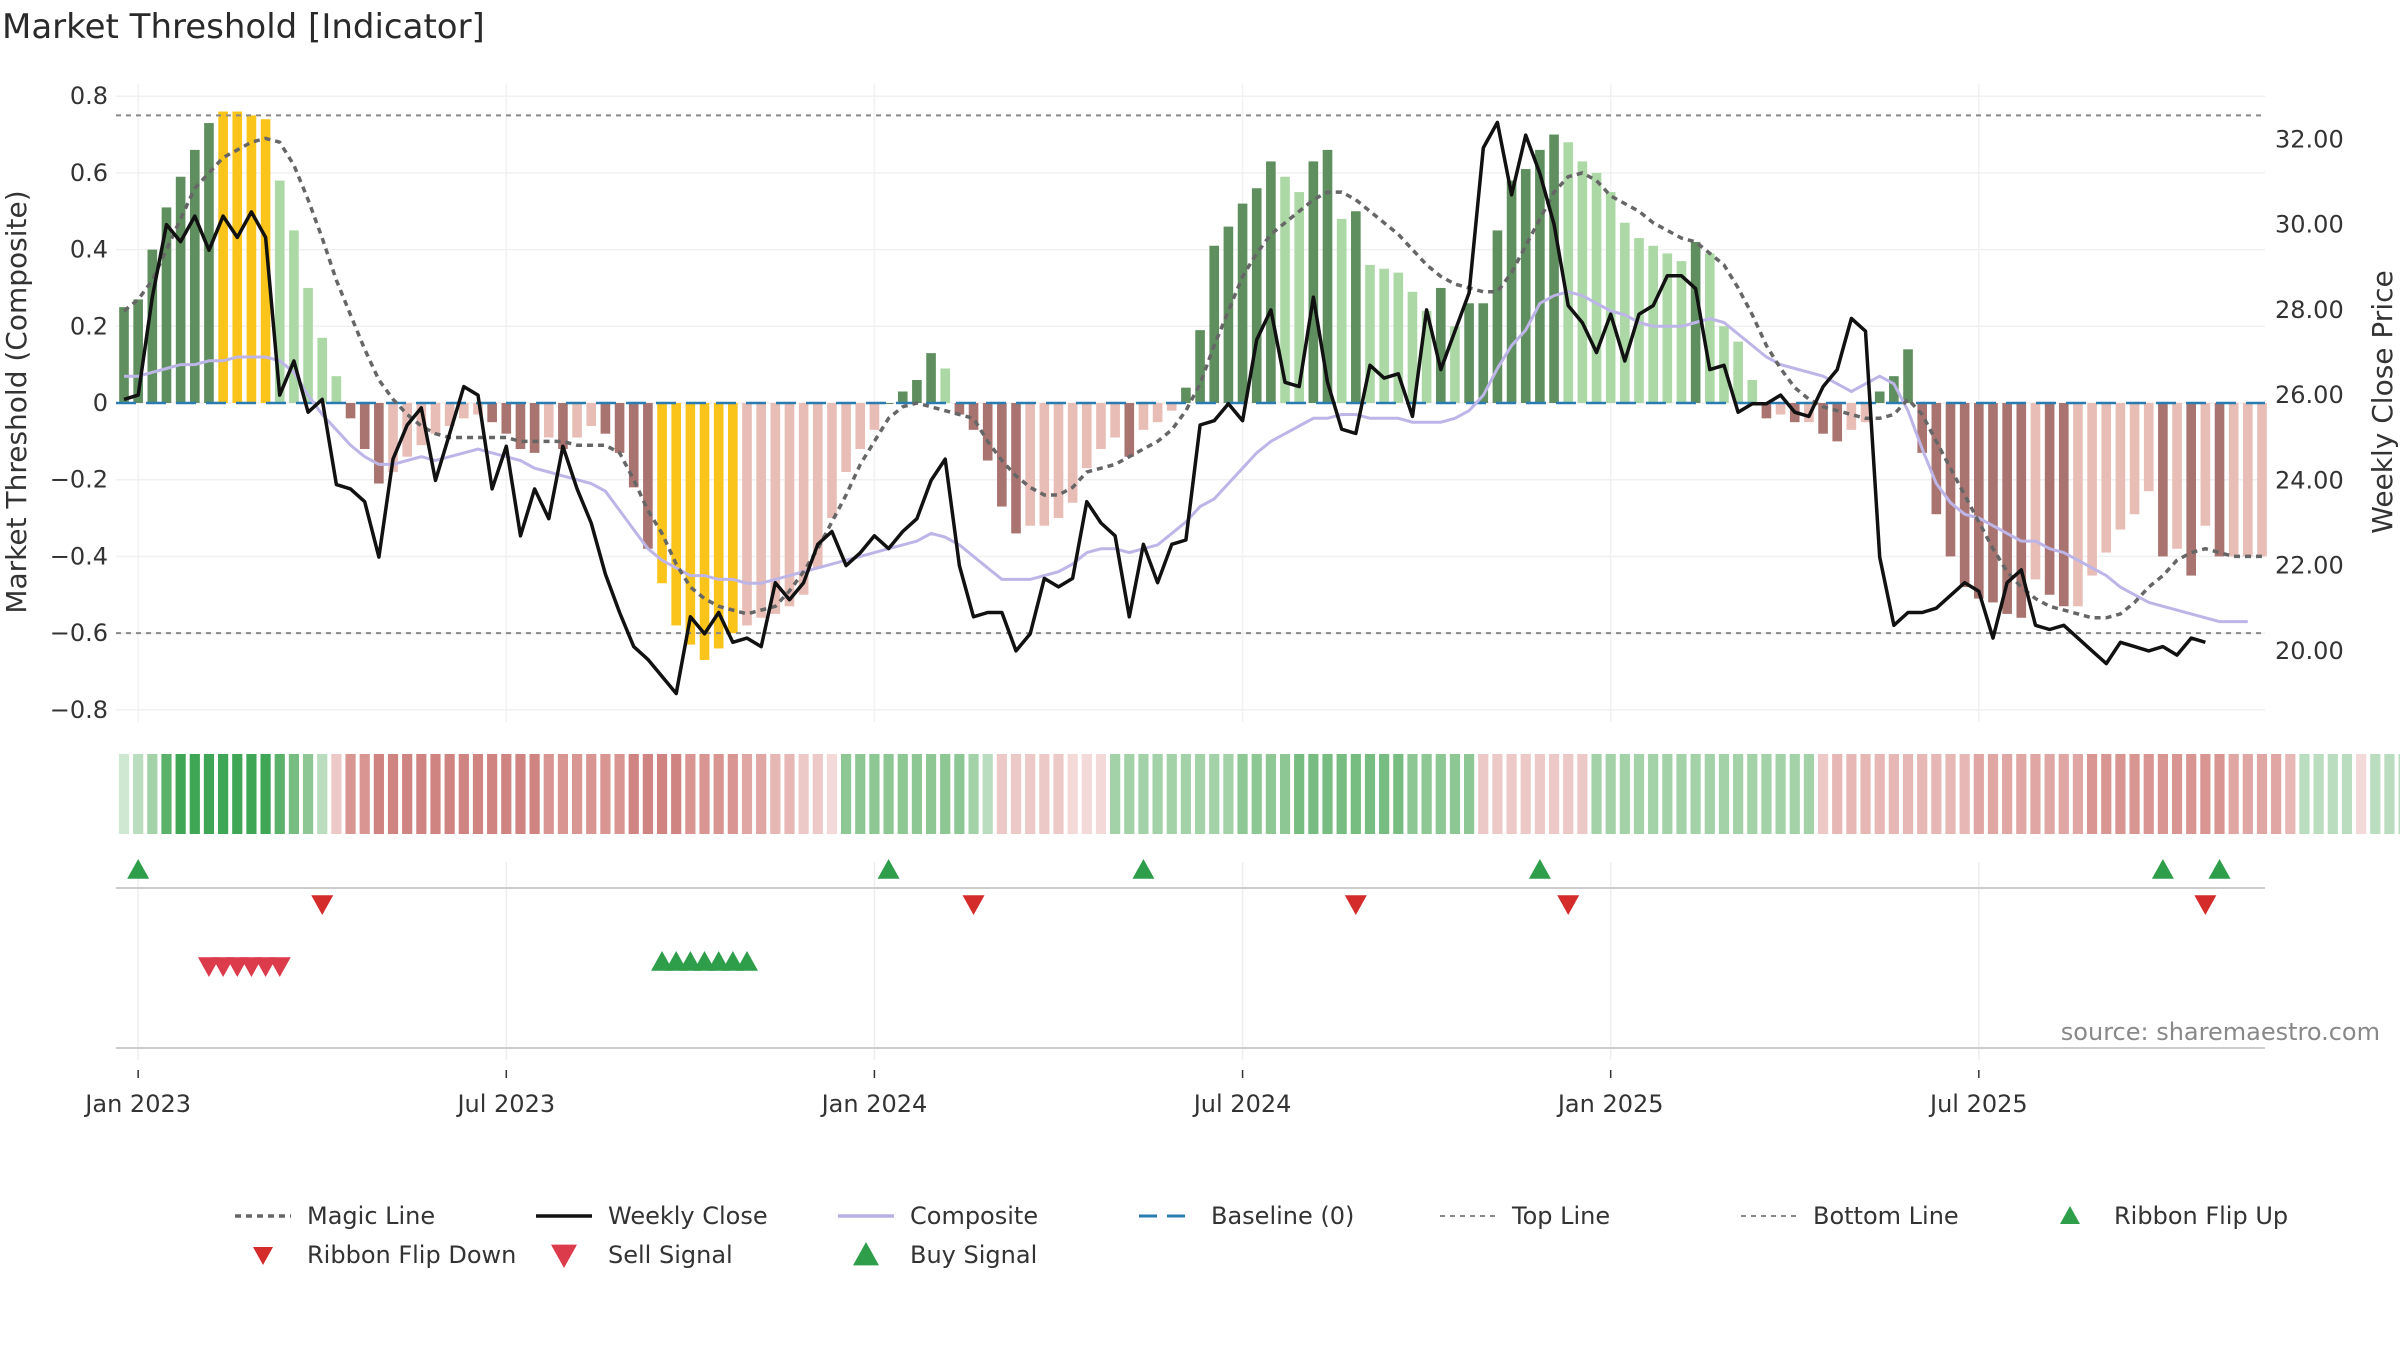  What do you see at coordinates (1886, 1216) in the screenshot?
I see `legend-label: Bottom Line` at bounding box center [1886, 1216].